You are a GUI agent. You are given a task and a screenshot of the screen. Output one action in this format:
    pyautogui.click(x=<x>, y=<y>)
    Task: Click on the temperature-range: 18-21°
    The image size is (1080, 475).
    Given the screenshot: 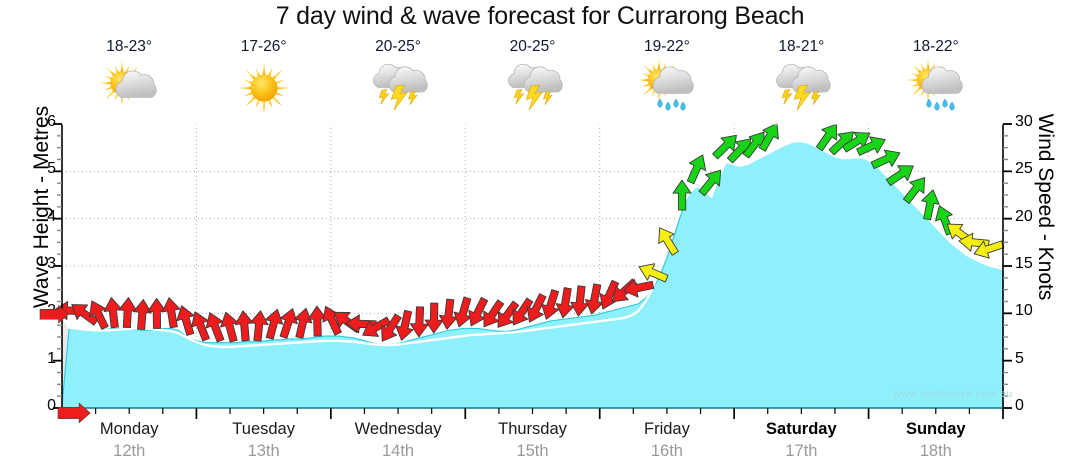 What is the action you would take?
    pyautogui.click(x=801, y=46)
    